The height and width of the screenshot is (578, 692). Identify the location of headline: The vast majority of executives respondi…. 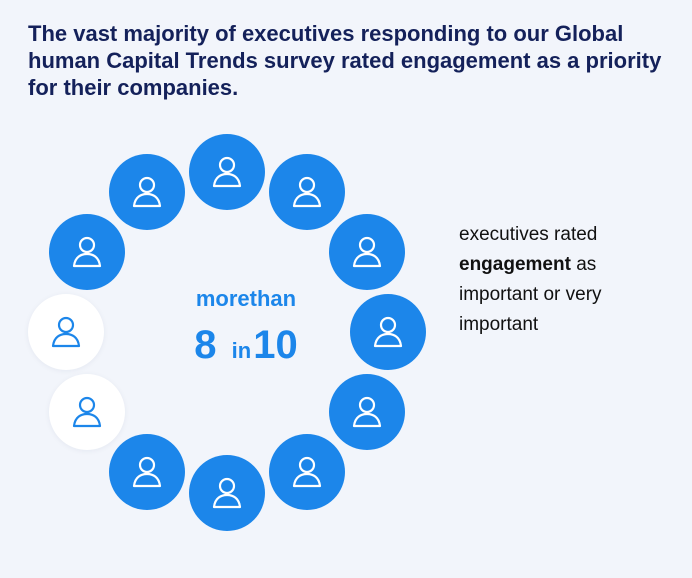
(345, 60).